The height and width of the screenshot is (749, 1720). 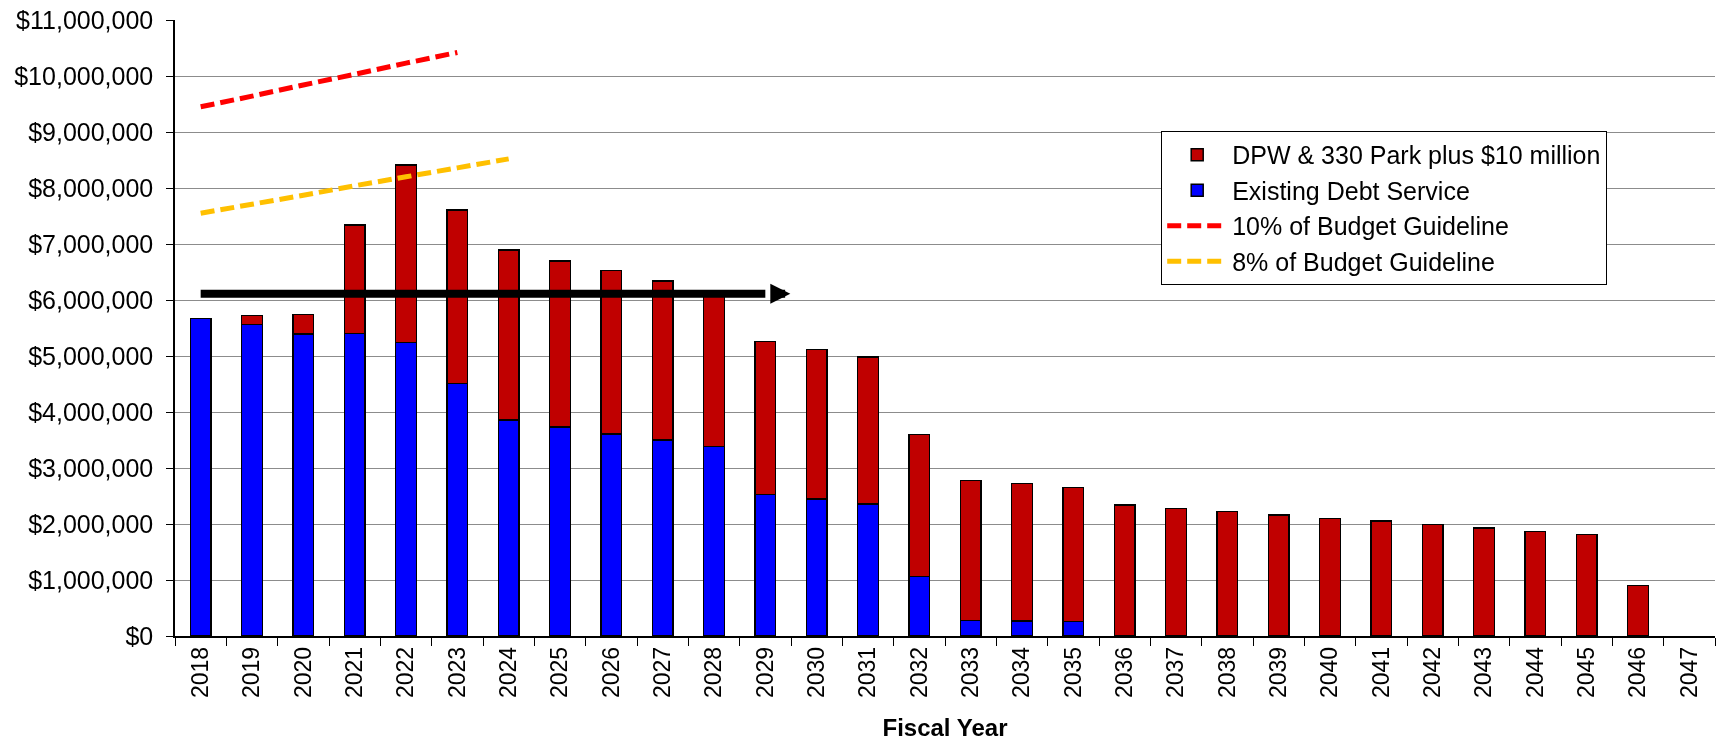 I want to click on x-tick-label: 2047, so click(x=1688, y=672).